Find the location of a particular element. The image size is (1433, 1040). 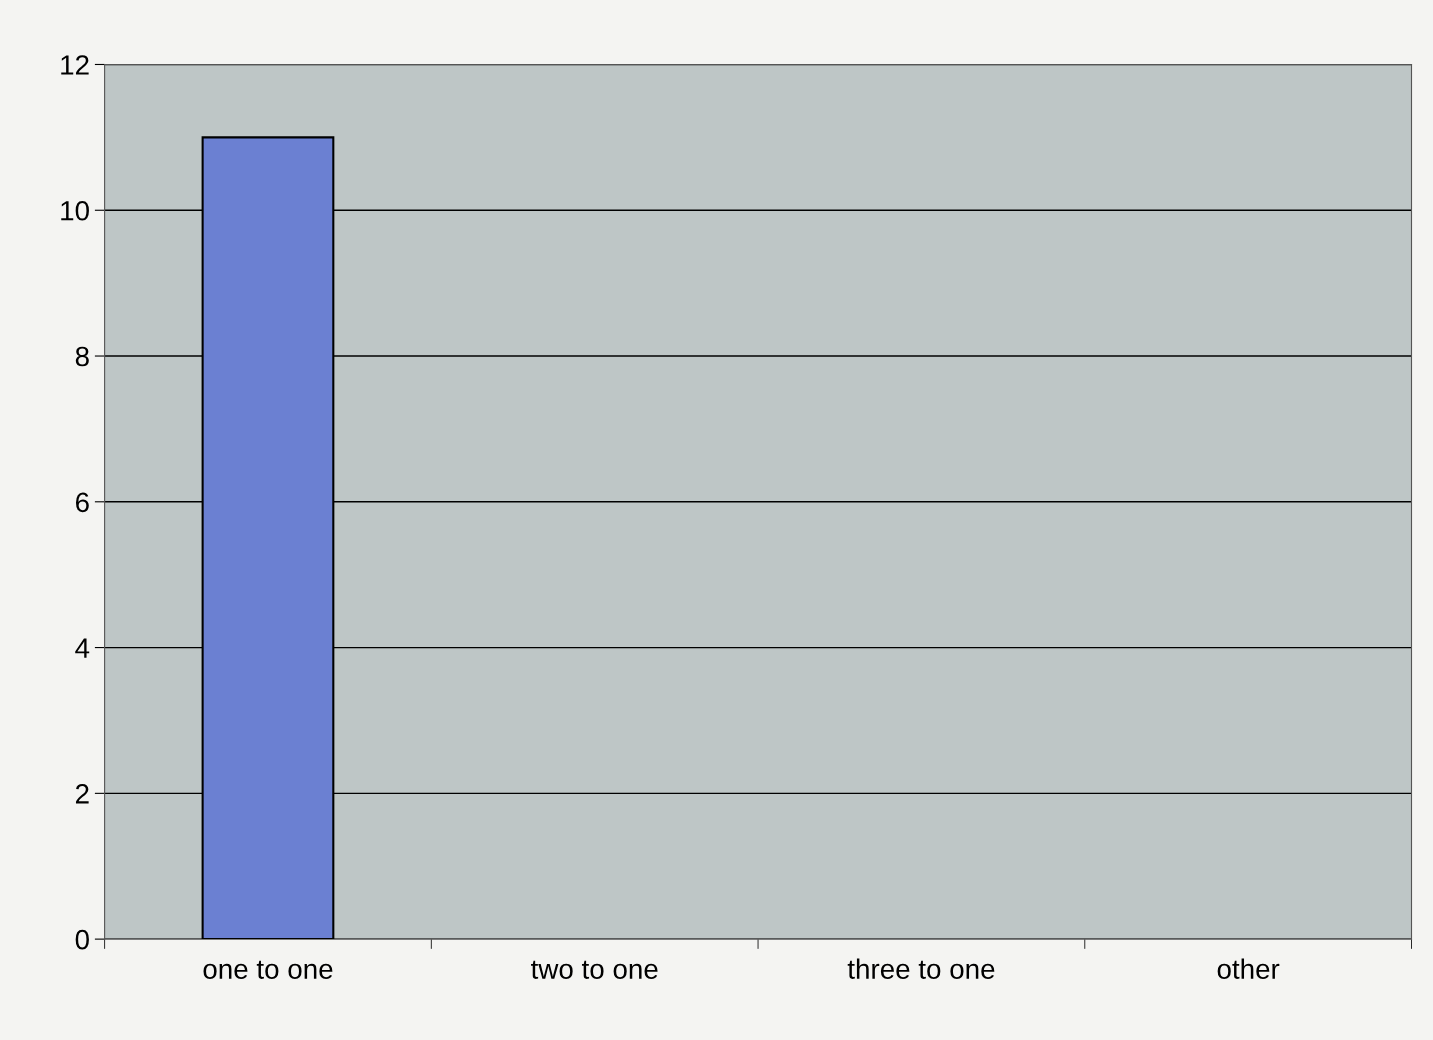

x-tick-label: other is located at coordinates (1248, 968).